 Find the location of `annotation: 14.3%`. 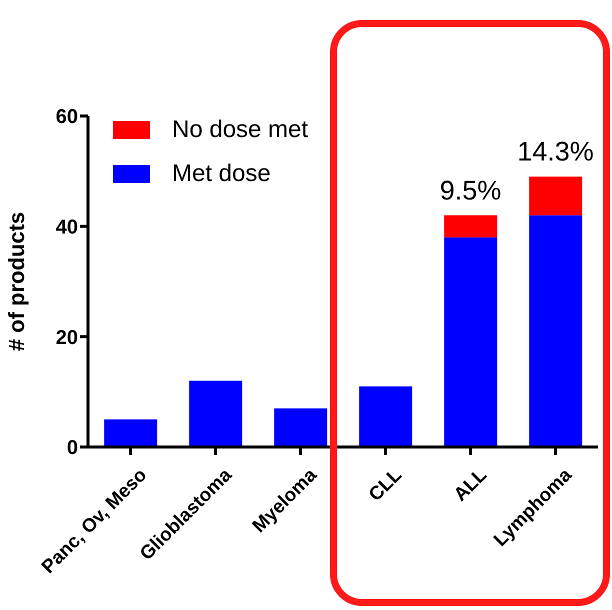

annotation: 14.3% is located at coordinates (555, 151).